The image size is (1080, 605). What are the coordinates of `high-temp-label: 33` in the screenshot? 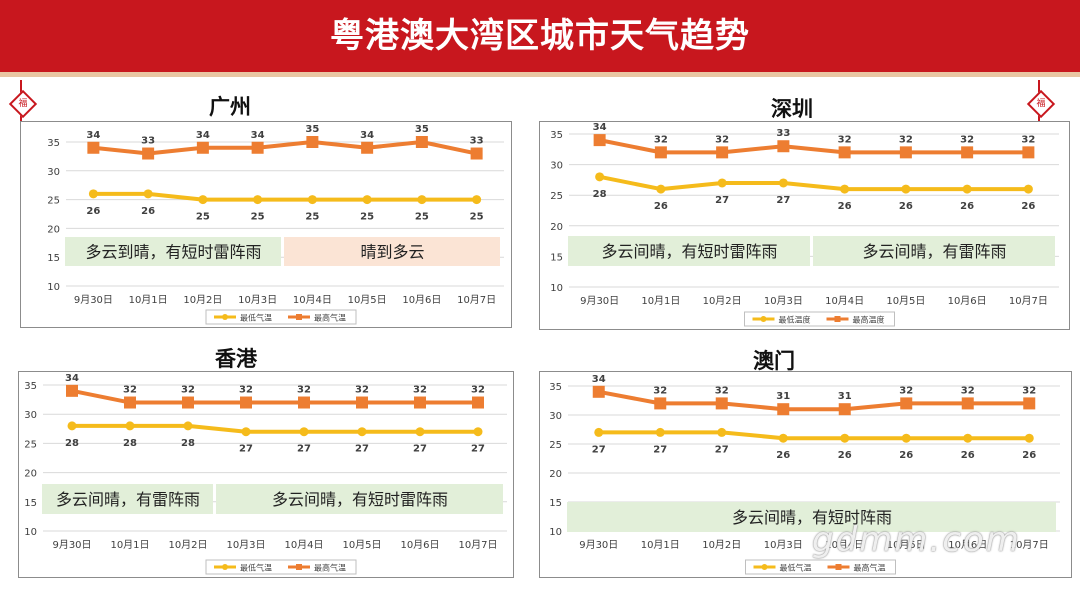 It's located at (783, 133).